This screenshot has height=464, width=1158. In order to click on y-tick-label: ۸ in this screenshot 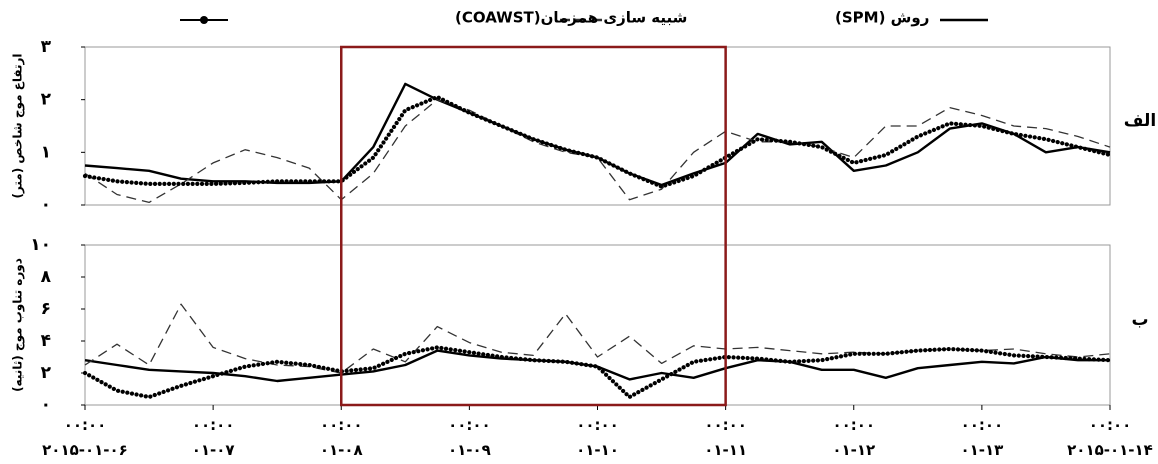, I will do `click(46, 277)`.